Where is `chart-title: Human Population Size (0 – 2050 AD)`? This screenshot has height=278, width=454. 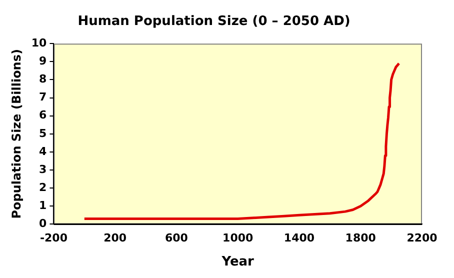 chart-title: Human Population Size (0 – 2050 AD) is located at coordinates (214, 22).